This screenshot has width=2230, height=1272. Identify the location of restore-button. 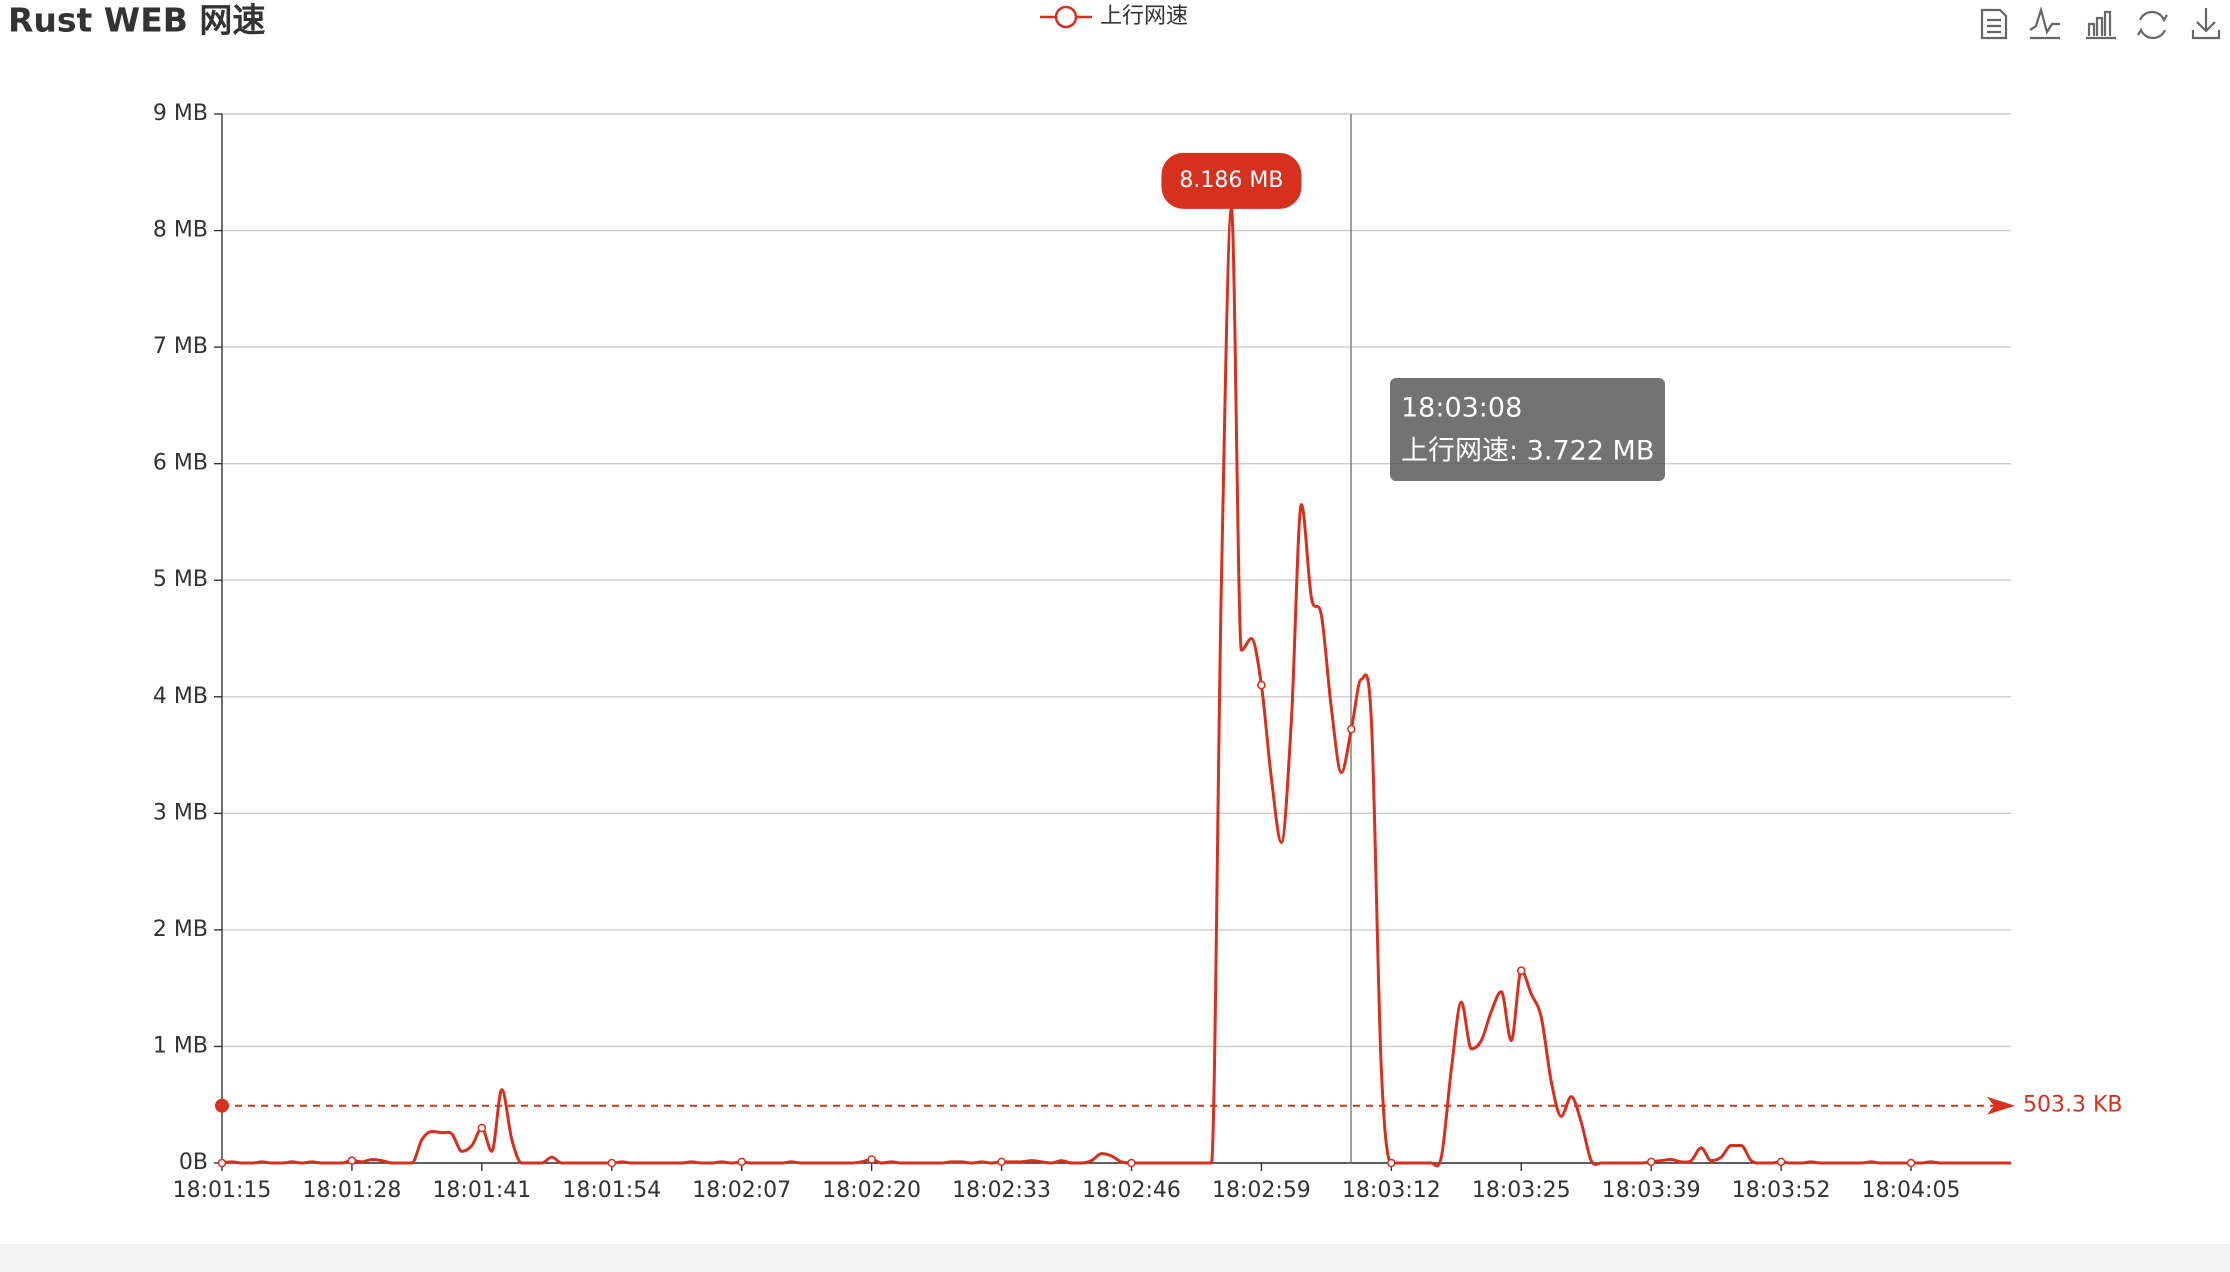
(2152, 25).